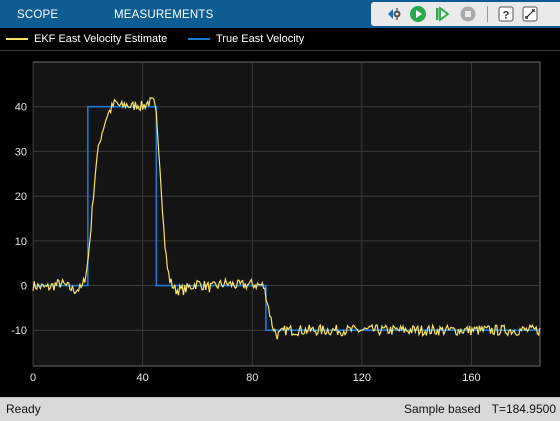  What do you see at coordinates (21, 152) in the screenshot?
I see `y-tick-label: 30` at bounding box center [21, 152].